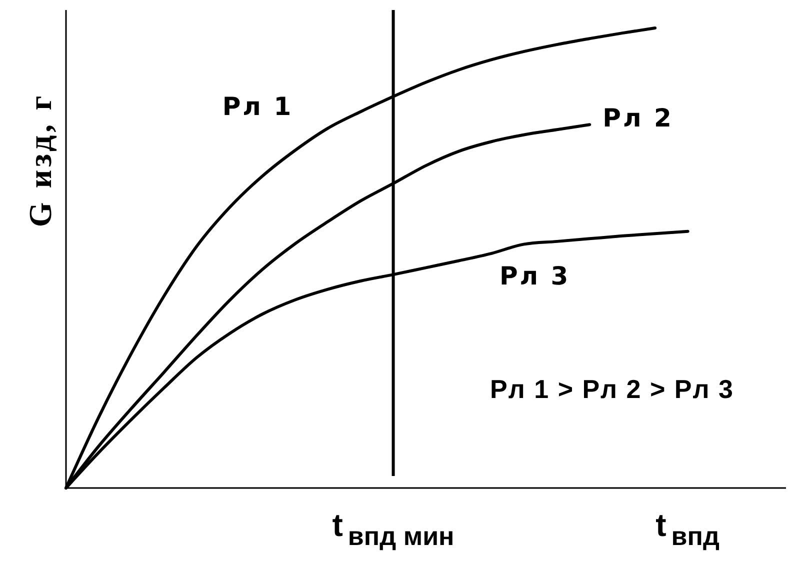 This screenshot has height=562, width=794. Describe the element at coordinates (688, 529) in the screenshot. I see `x-tick-label: t$_{впд}$` at that location.